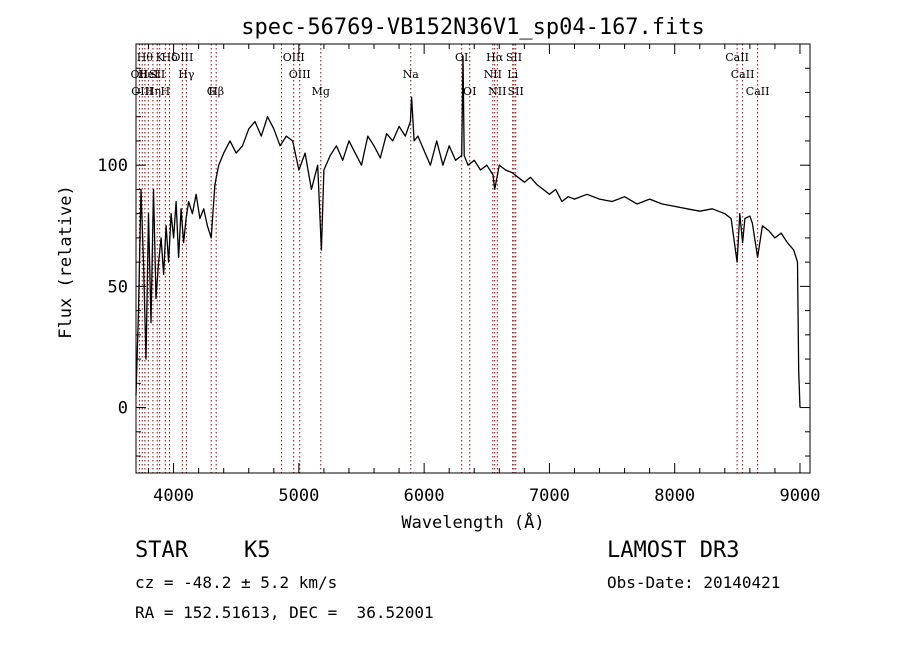 The height and width of the screenshot is (649, 900). Describe the element at coordinates (160, 57) in the screenshot. I see `line-label: K` at that location.